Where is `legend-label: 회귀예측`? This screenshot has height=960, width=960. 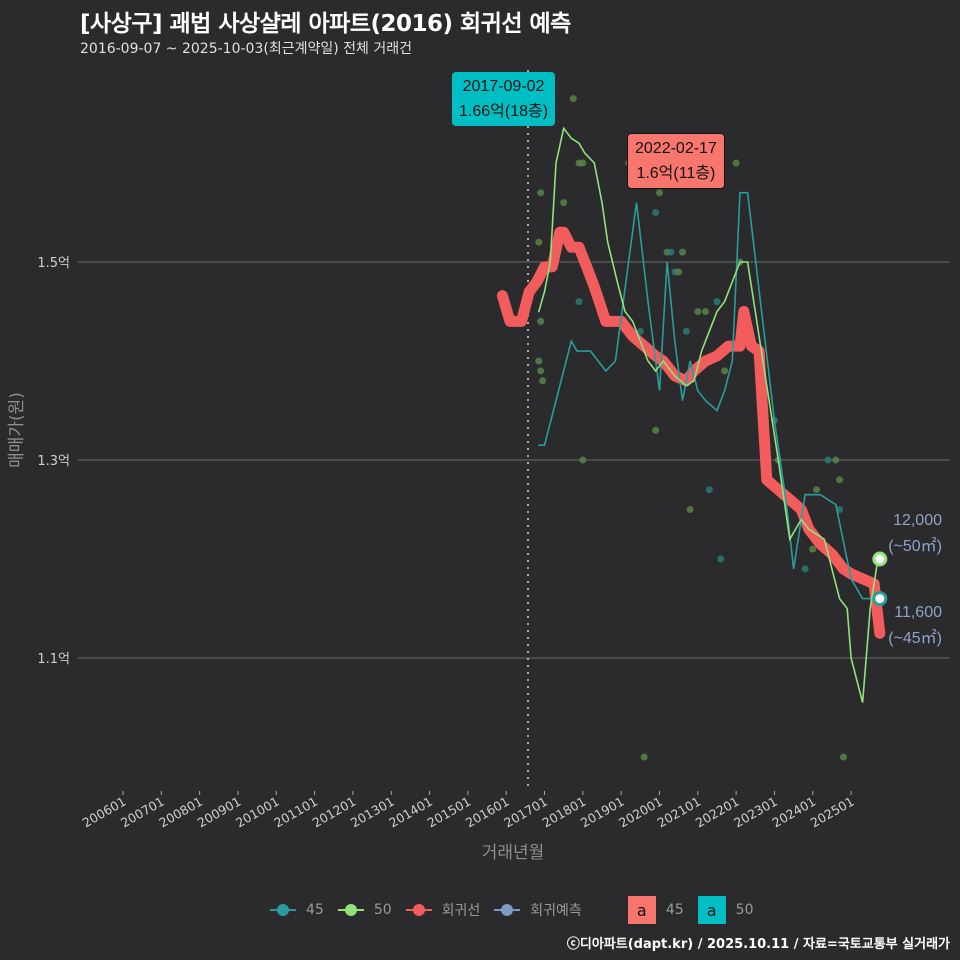
legend-label: 회귀예측 is located at coordinates (556, 911).